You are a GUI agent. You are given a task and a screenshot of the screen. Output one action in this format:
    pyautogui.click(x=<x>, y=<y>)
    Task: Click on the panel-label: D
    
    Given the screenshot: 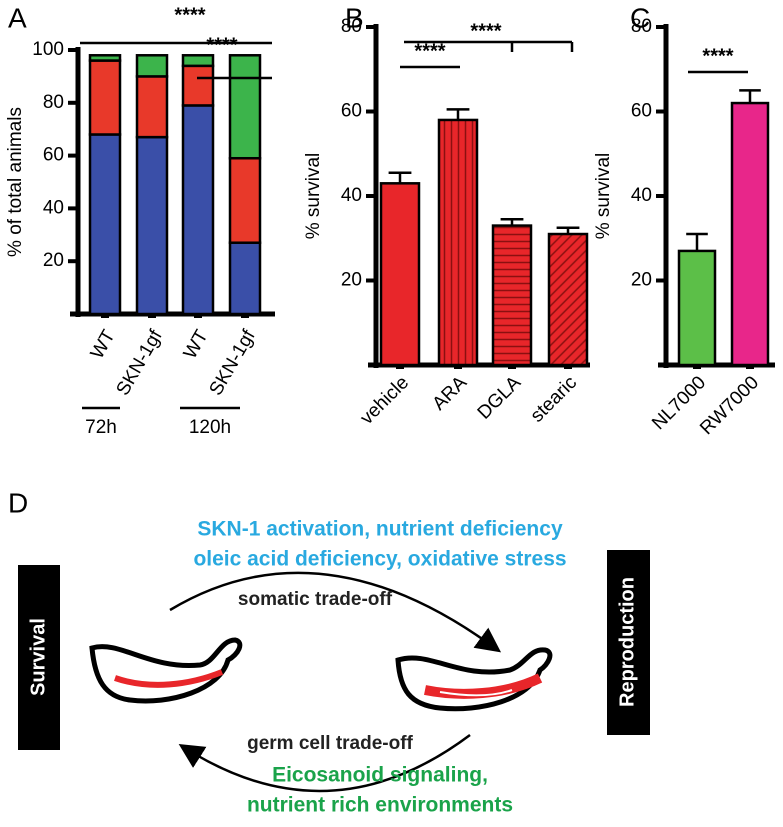 What is the action you would take?
    pyautogui.click(x=18, y=502)
    